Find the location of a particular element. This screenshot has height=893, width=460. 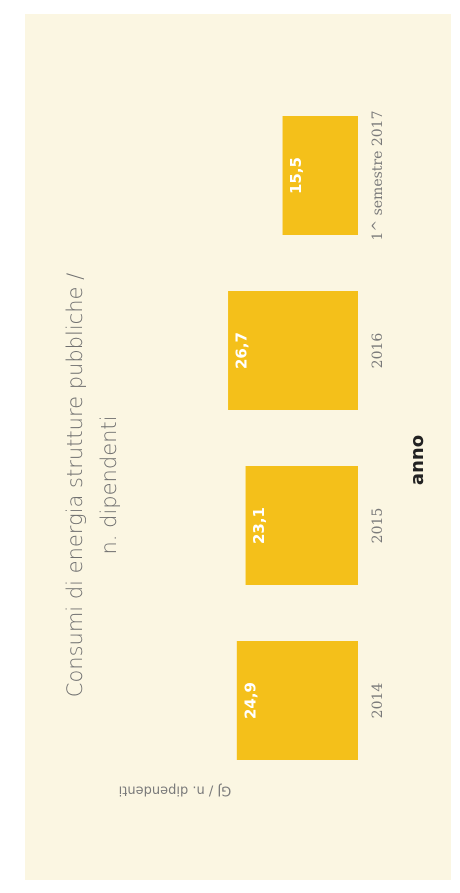

x-tick-label: 2014 is located at coordinates (378, 701).